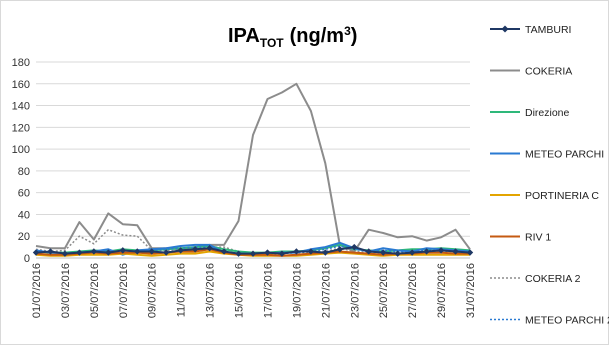 This screenshot has width=609, height=345. Describe the element at coordinates (21, 63) in the screenshot. I see `y-tick-label: 180` at that location.